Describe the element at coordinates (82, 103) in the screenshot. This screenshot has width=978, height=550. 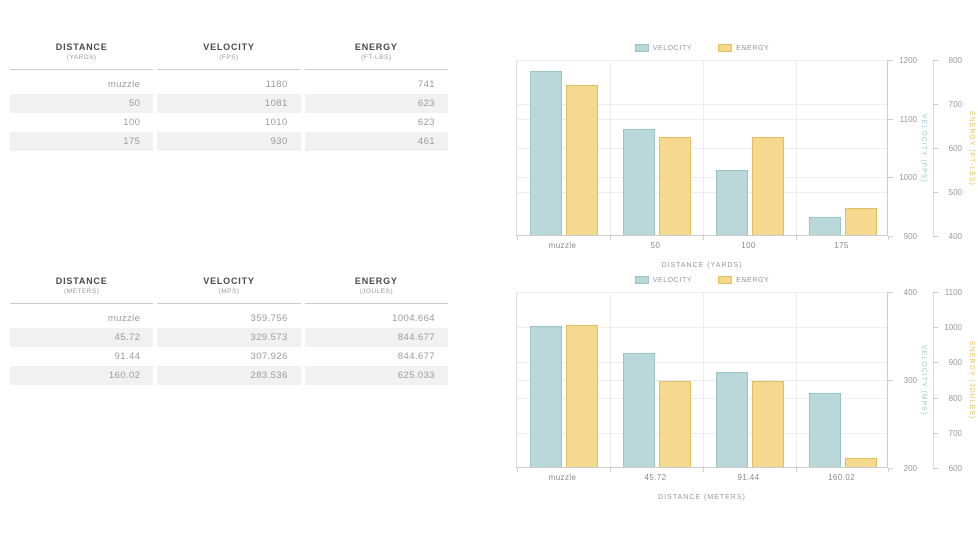
I see `table-cell: 50` at that location.